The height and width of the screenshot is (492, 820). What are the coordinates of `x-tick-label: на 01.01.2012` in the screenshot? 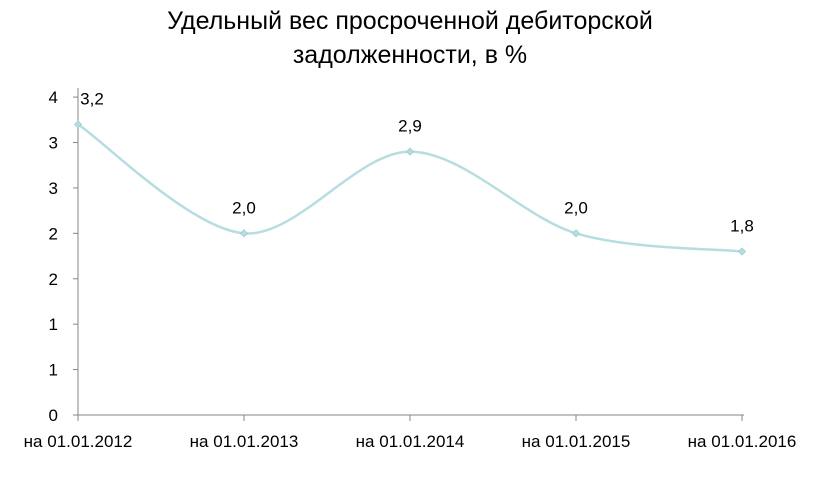 It's located at (78, 441).